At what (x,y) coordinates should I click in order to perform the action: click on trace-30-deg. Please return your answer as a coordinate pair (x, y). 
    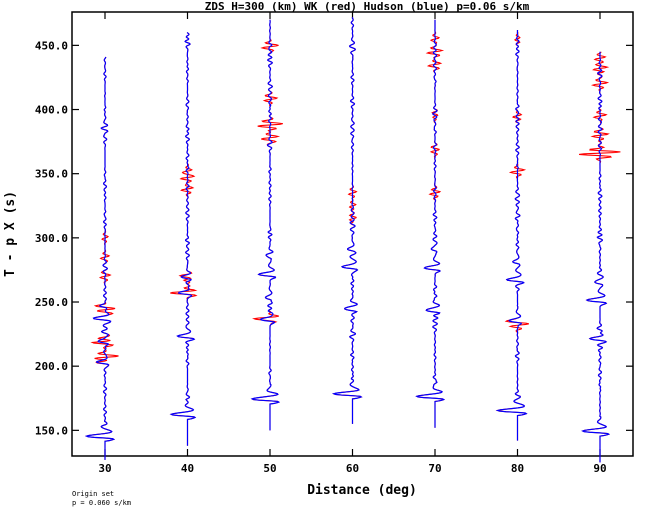
    Looking at the image, I should click on (101, 258).